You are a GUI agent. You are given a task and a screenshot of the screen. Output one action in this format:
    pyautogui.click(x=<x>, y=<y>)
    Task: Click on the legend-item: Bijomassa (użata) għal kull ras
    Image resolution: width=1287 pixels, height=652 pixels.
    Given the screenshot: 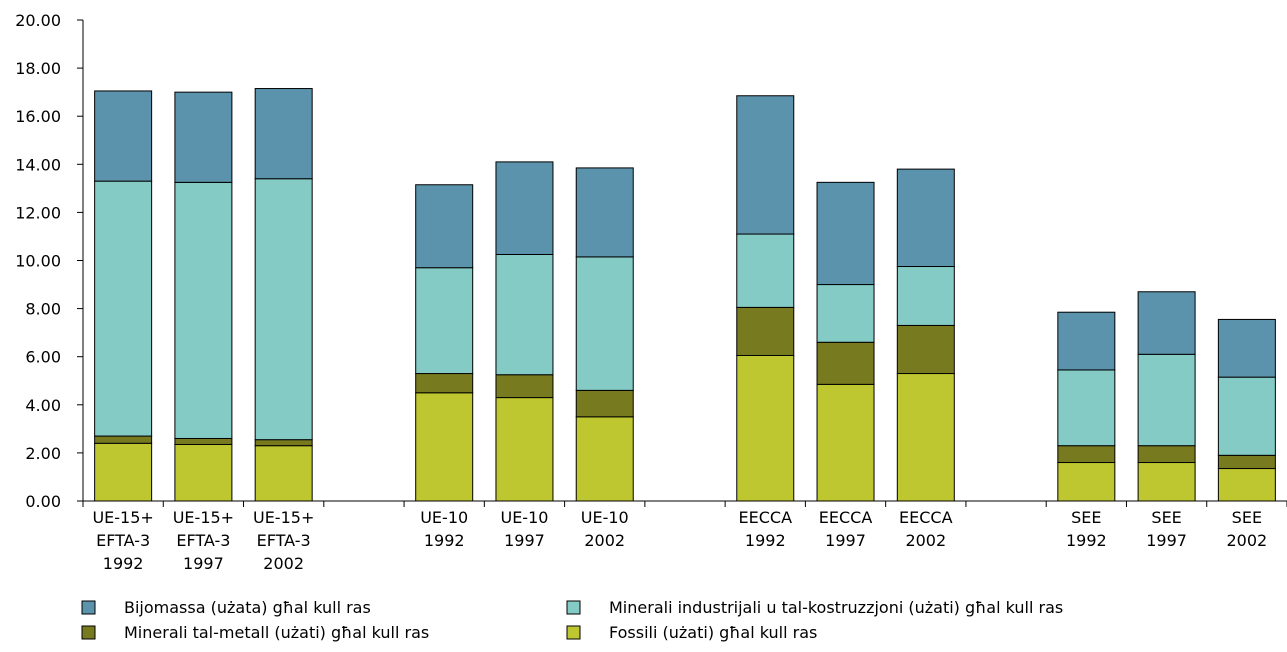 What is the action you would take?
    pyautogui.click(x=226, y=607)
    